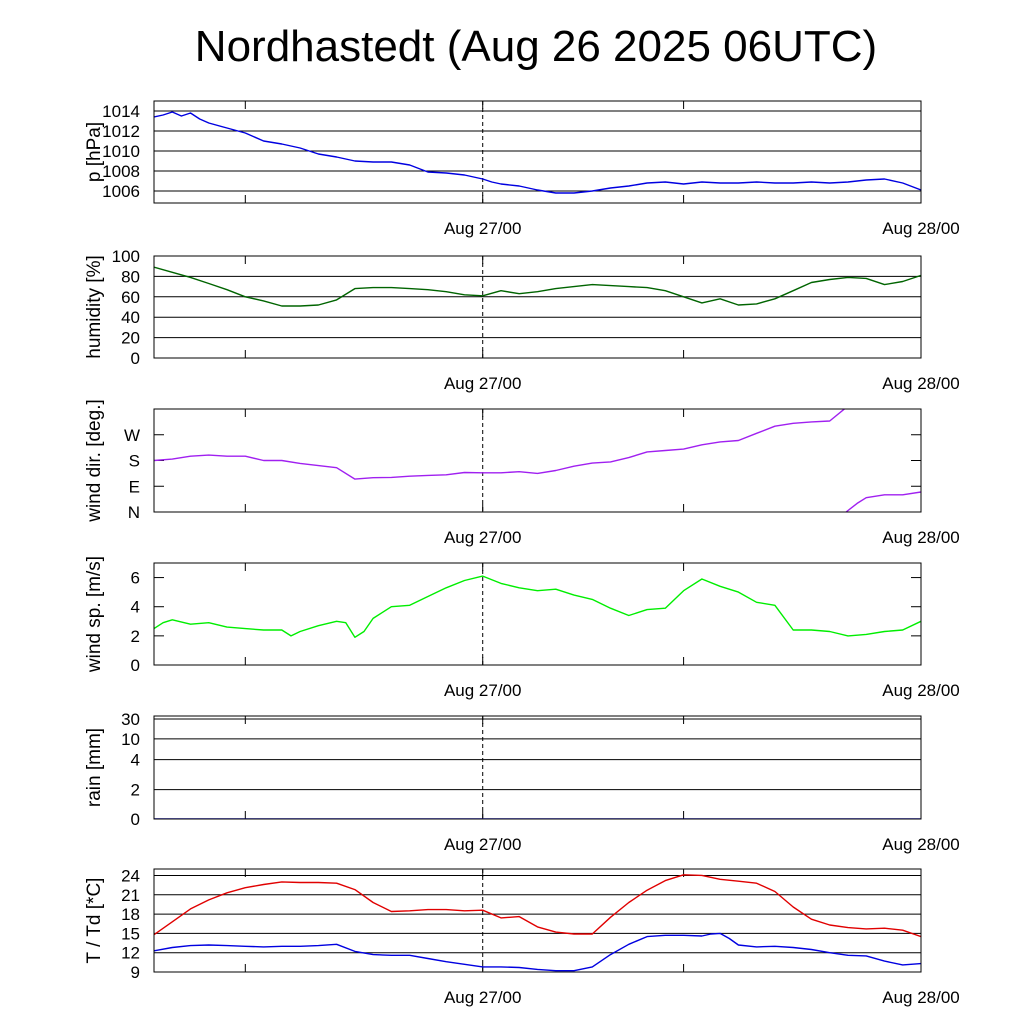 The image size is (1024, 1024). What do you see at coordinates (121, 191) in the screenshot?
I see `y-tick-label: 1006` at bounding box center [121, 191].